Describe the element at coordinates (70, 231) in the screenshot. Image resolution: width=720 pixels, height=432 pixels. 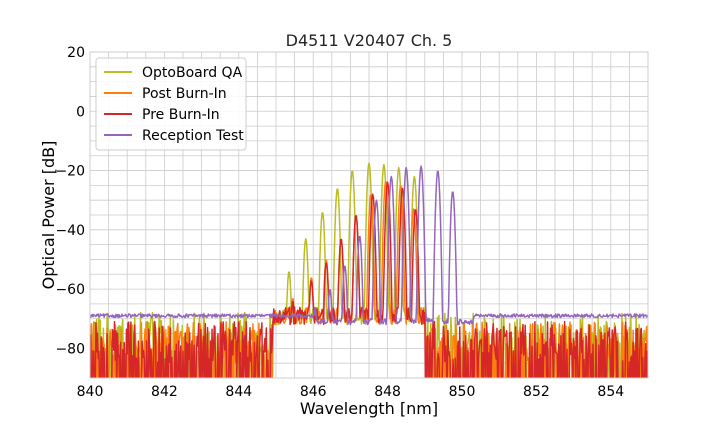
I see `y-tick-label: −40` at that location.